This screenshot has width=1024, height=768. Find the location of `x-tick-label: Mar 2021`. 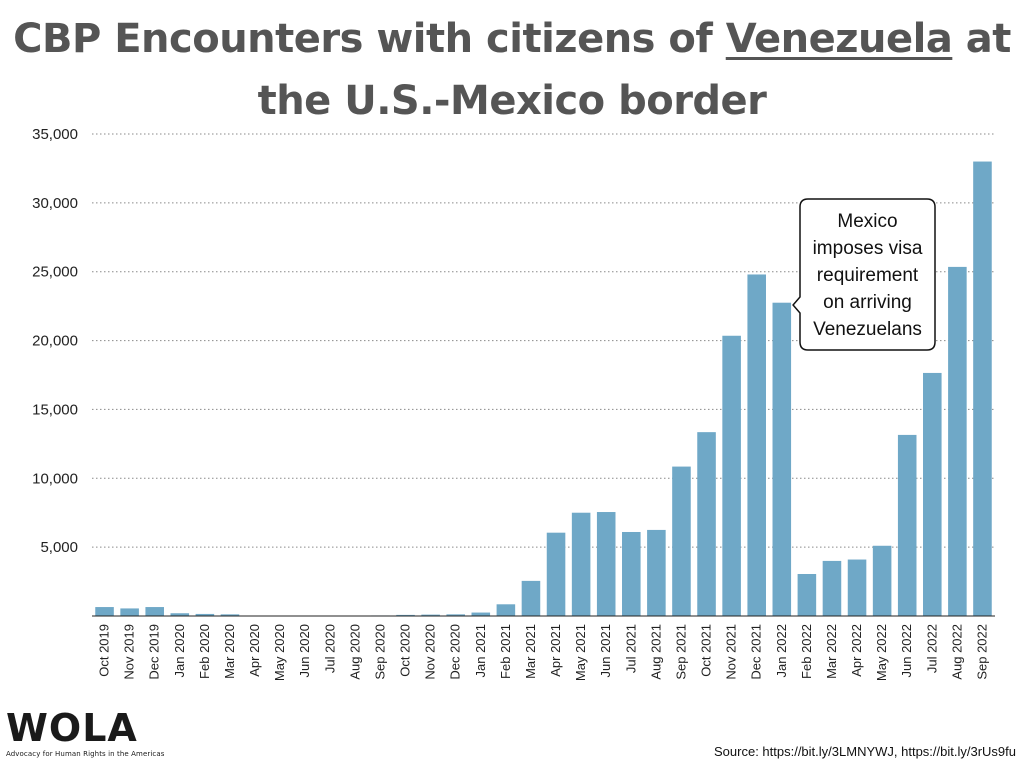

x-tick-label: Mar 2021 is located at coordinates (530, 651).